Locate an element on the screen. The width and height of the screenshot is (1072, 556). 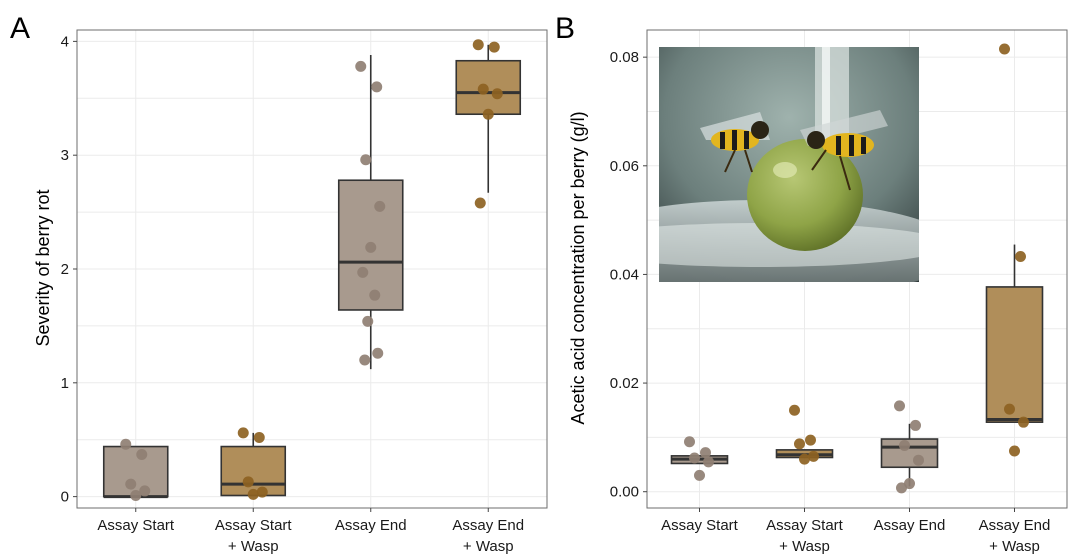
panel-b-label: B is located at coordinates (565, 28).